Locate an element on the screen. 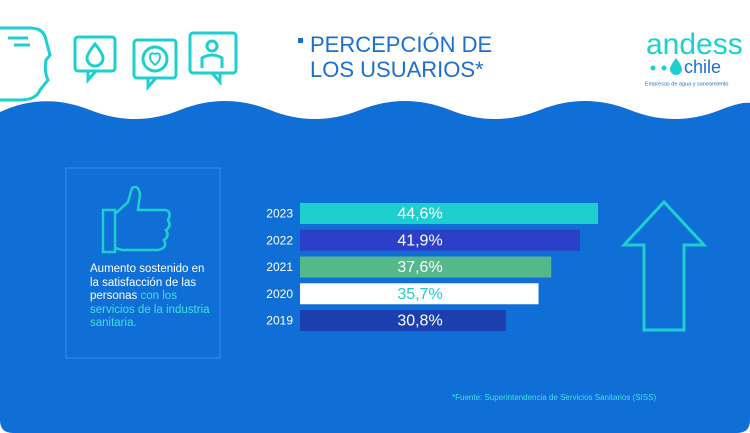  header-icons is located at coordinates (119, 64).